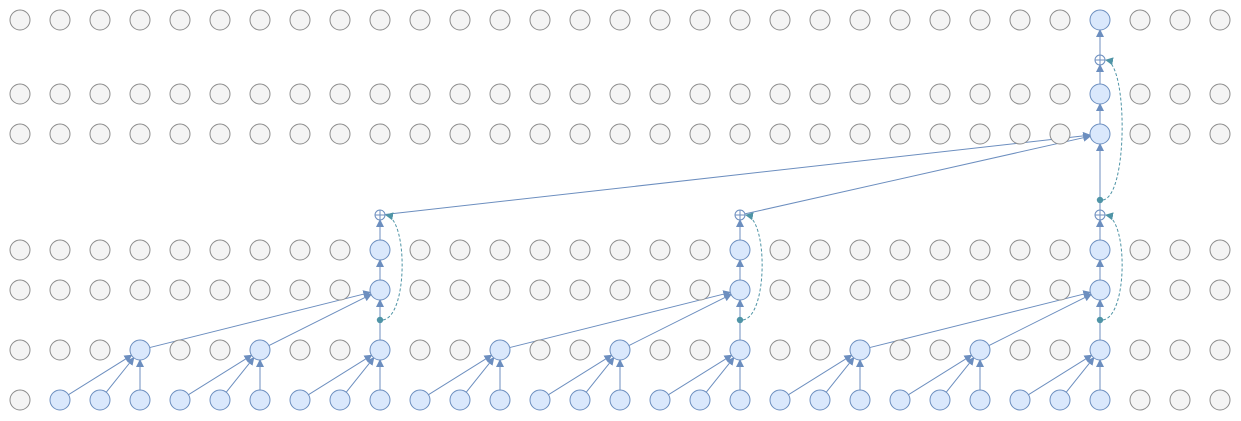  I want to click on inactive-node-r1-c10, so click(420, 94).